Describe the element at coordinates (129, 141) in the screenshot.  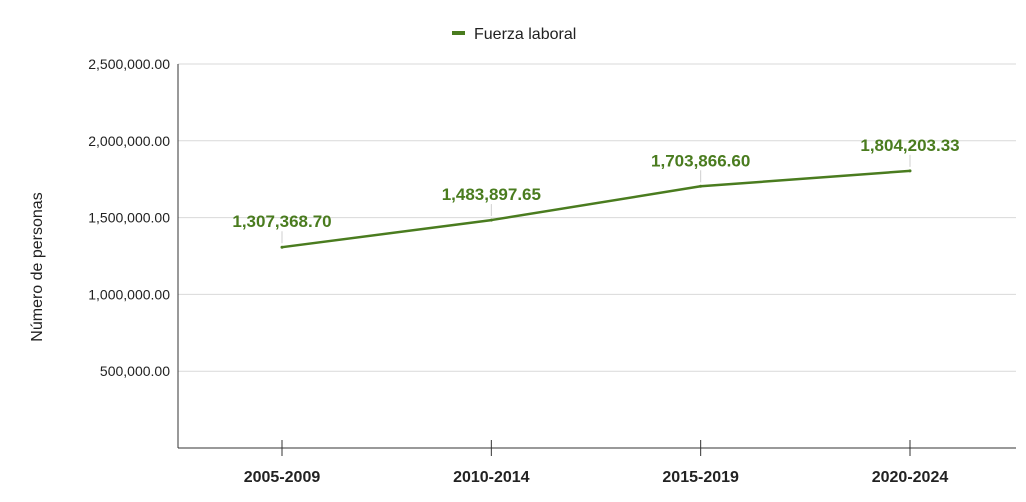
I see `y-tick-label-3: 2,000,000.00` at that location.